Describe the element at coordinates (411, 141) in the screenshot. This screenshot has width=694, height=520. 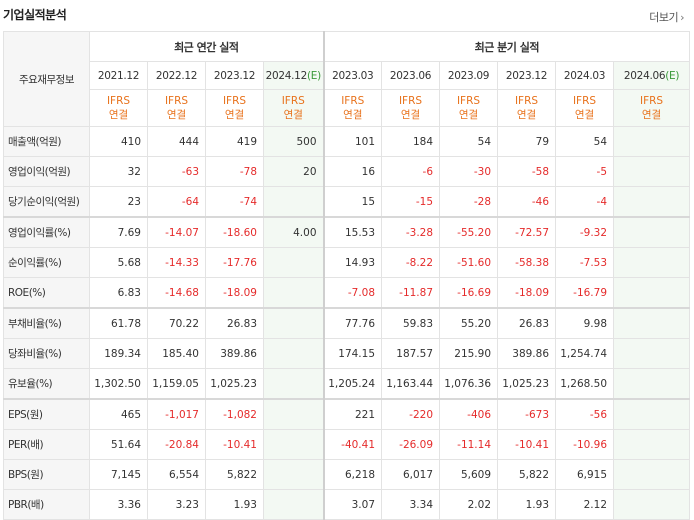
I see `table-cell: 184` at that location.